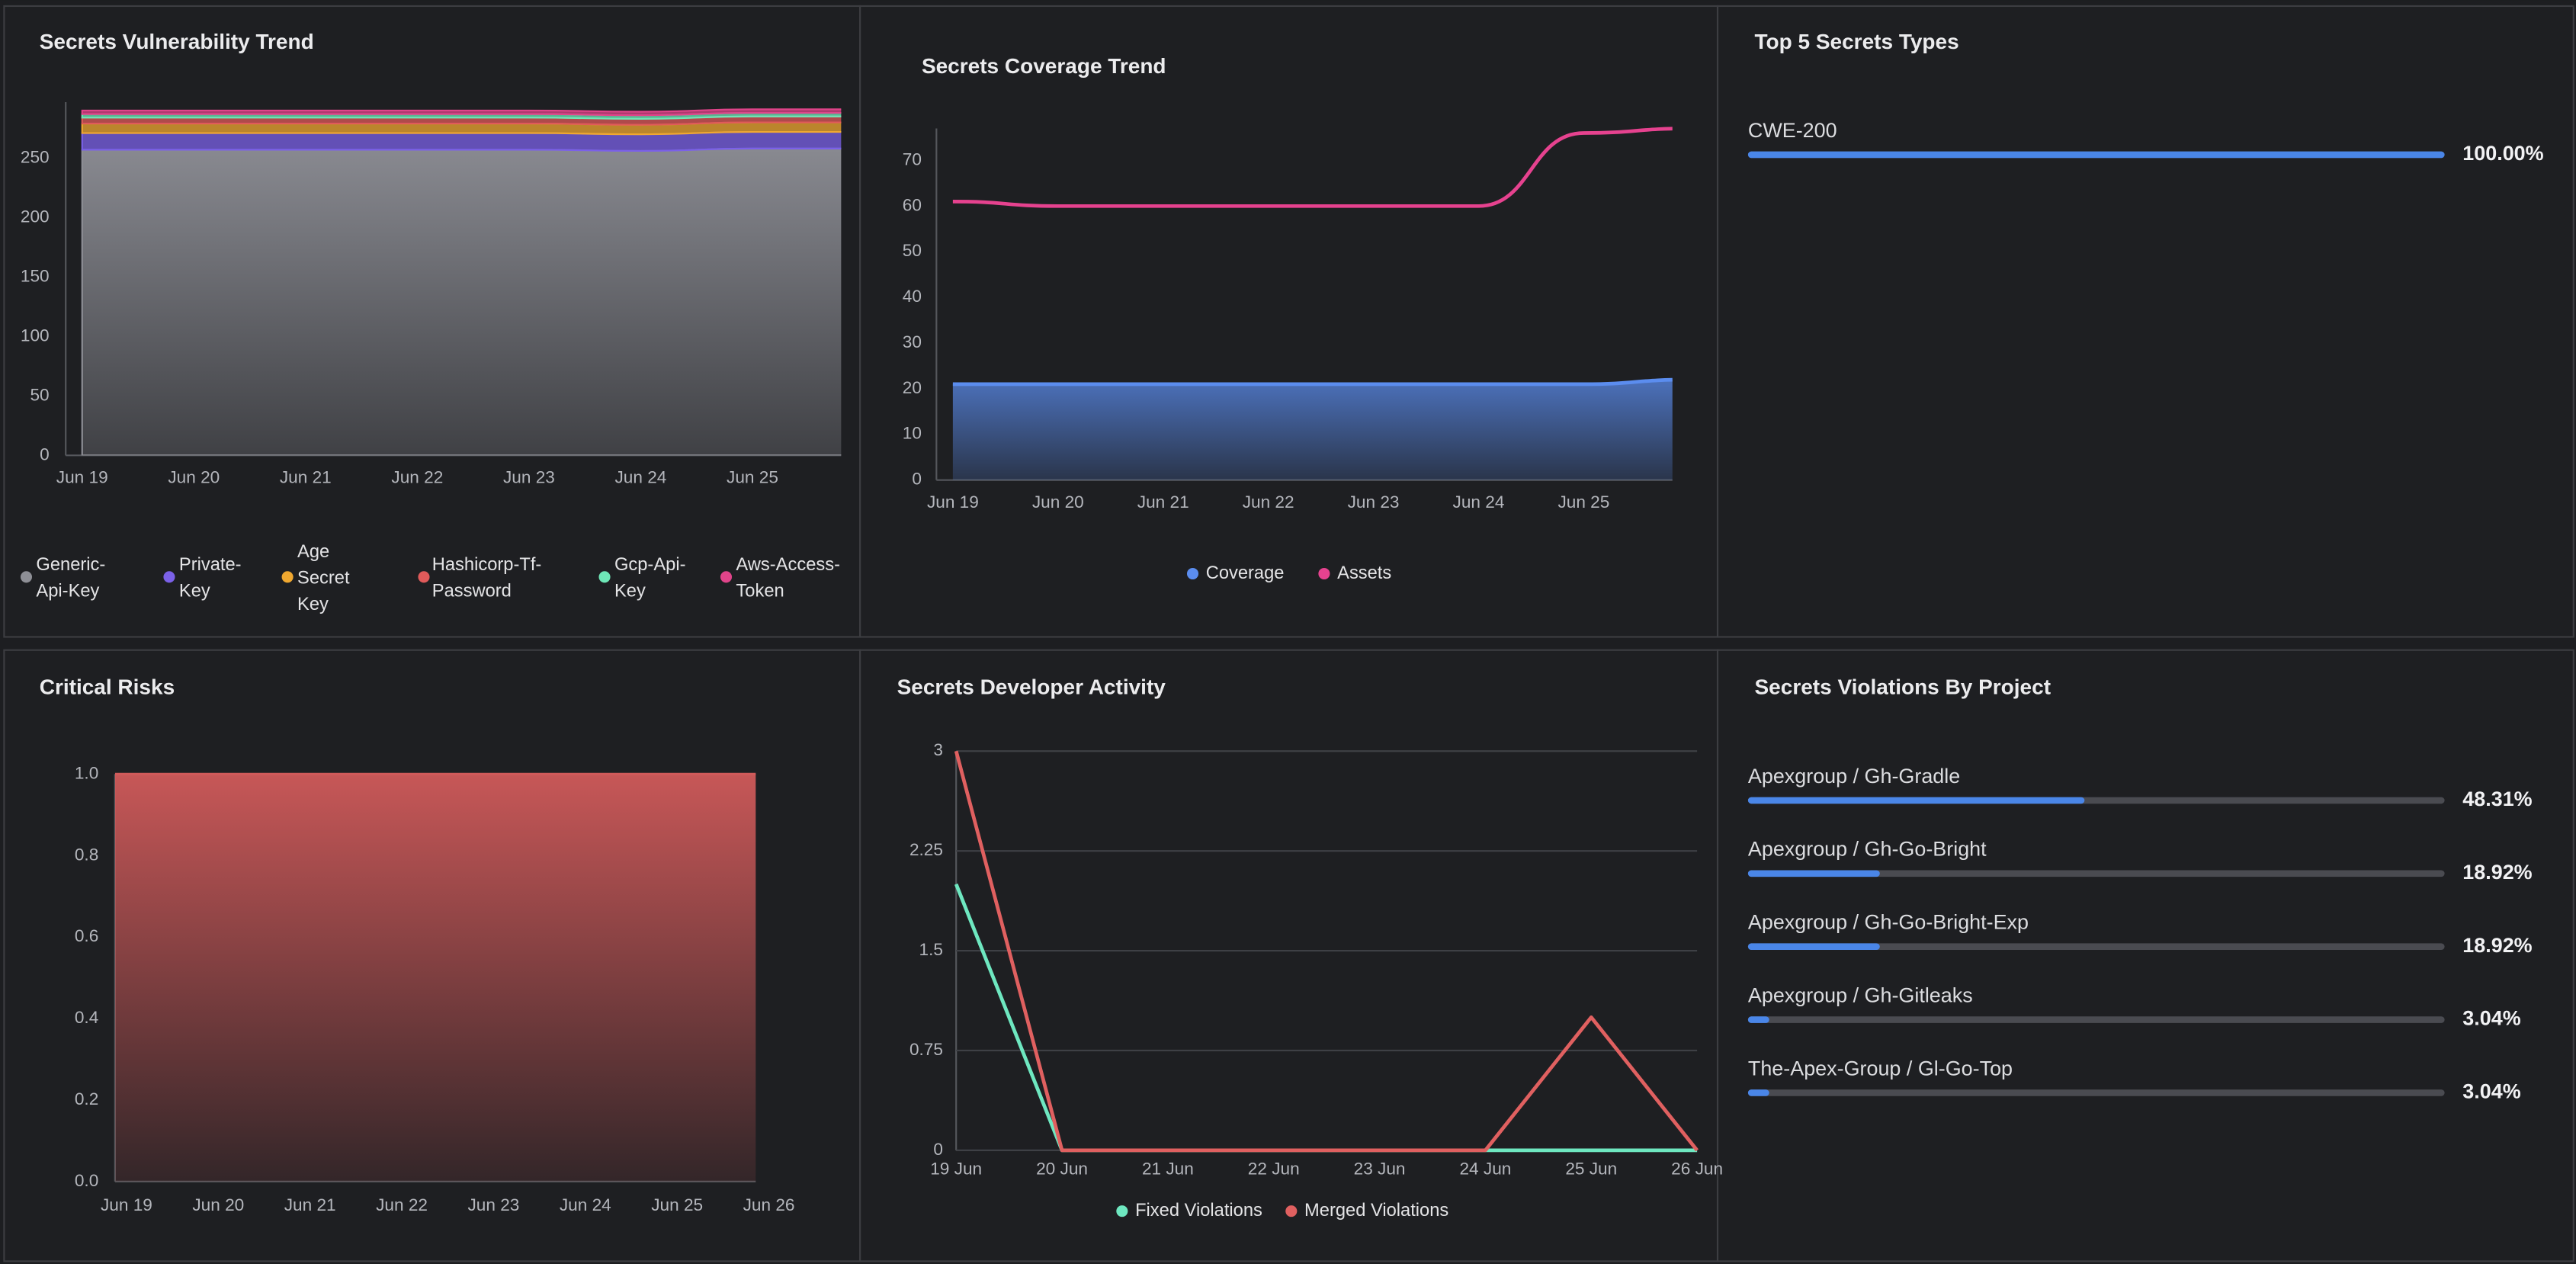  What do you see at coordinates (86, 1017) in the screenshot?
I see `y-tick-label: 0.4` at bounding box center [86, 1017].